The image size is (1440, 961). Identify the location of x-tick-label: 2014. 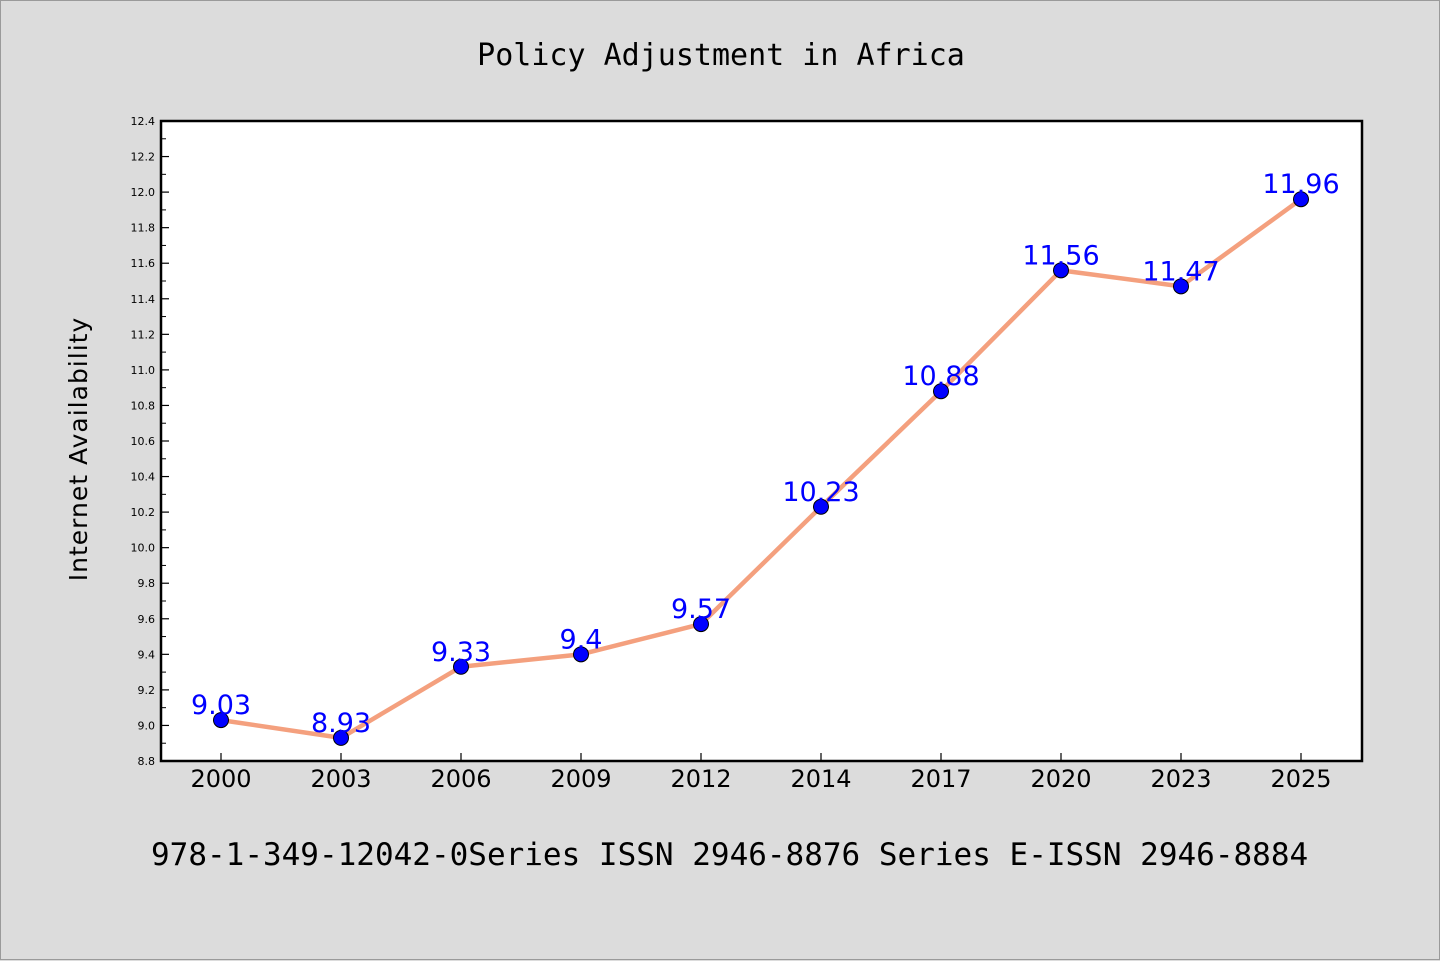
(820, 779).